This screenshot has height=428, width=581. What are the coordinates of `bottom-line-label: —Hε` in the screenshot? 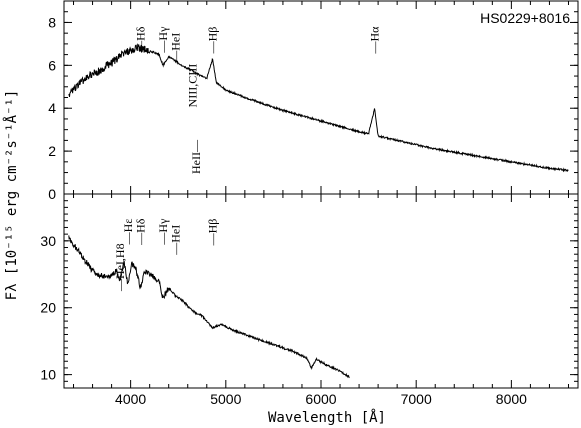 It's located at (128, 232).